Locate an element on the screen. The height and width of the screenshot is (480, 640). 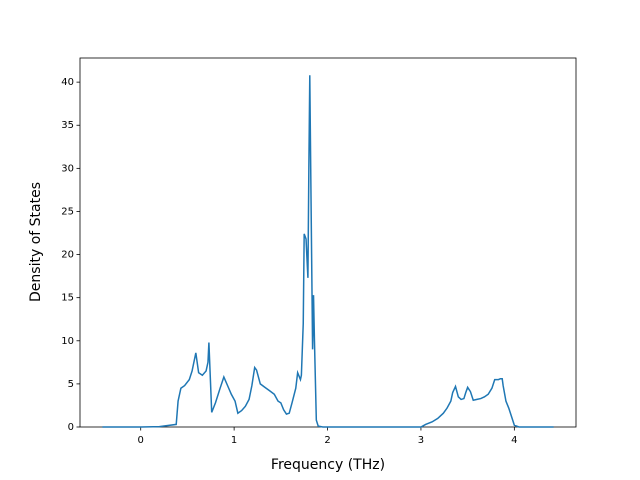
x-tick-label: 1 is located at coordinates (234, 440).